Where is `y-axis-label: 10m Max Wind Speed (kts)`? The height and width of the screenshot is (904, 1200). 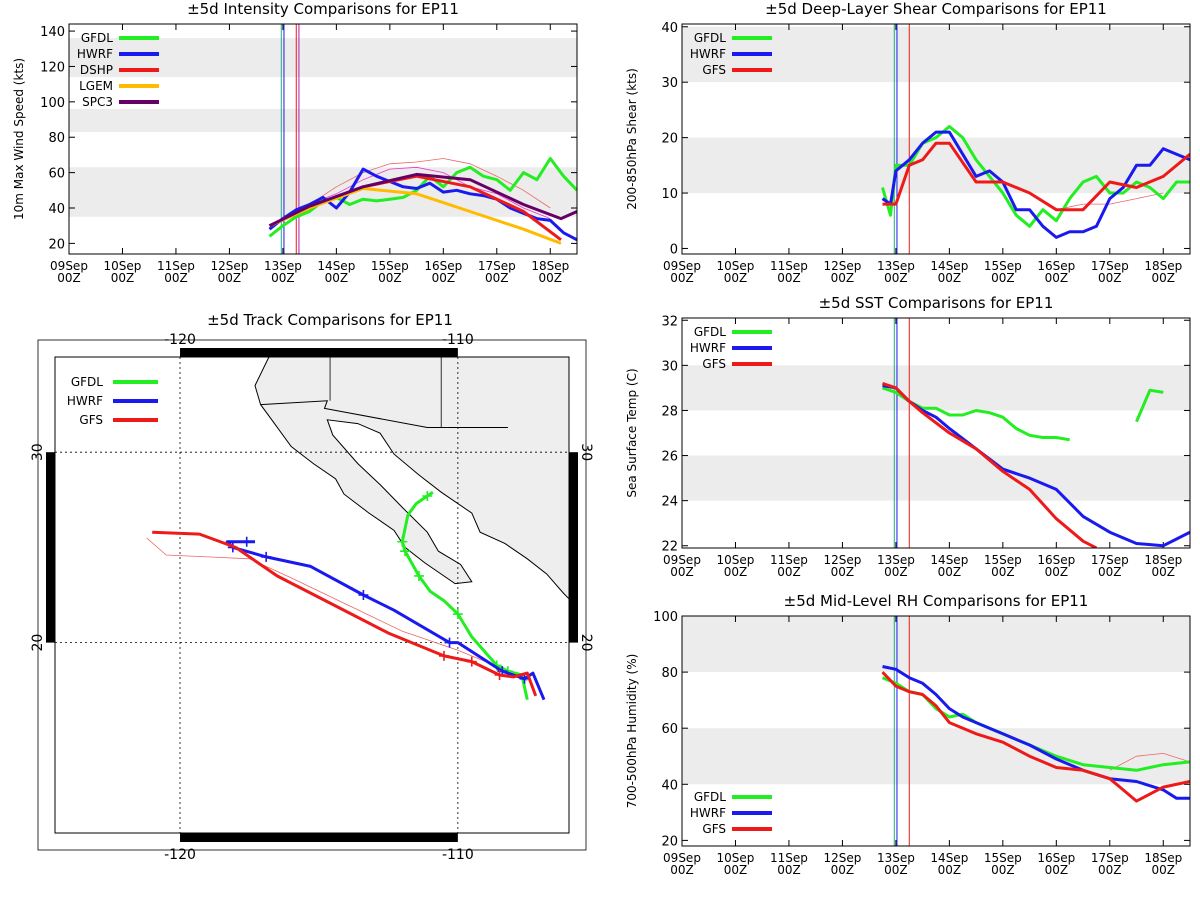
y-axis-label: 10m Max Wind Speed (kts) is located at coordinates (19, 139).